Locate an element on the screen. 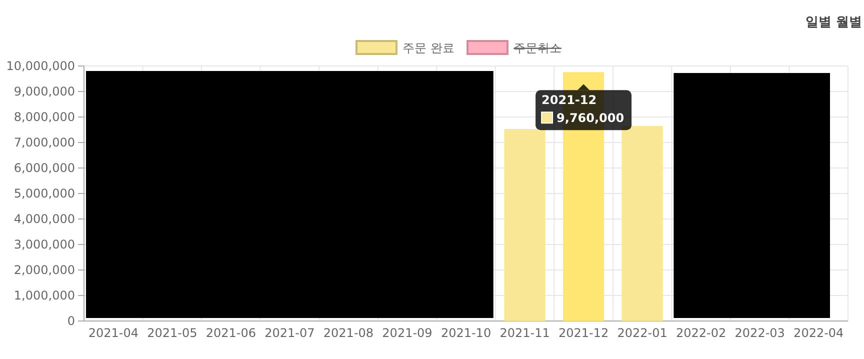 Image resolution: width=864 pixels, height=359 pixels. x-tick-label: 2022-04 is located at coordinates (819, 333).